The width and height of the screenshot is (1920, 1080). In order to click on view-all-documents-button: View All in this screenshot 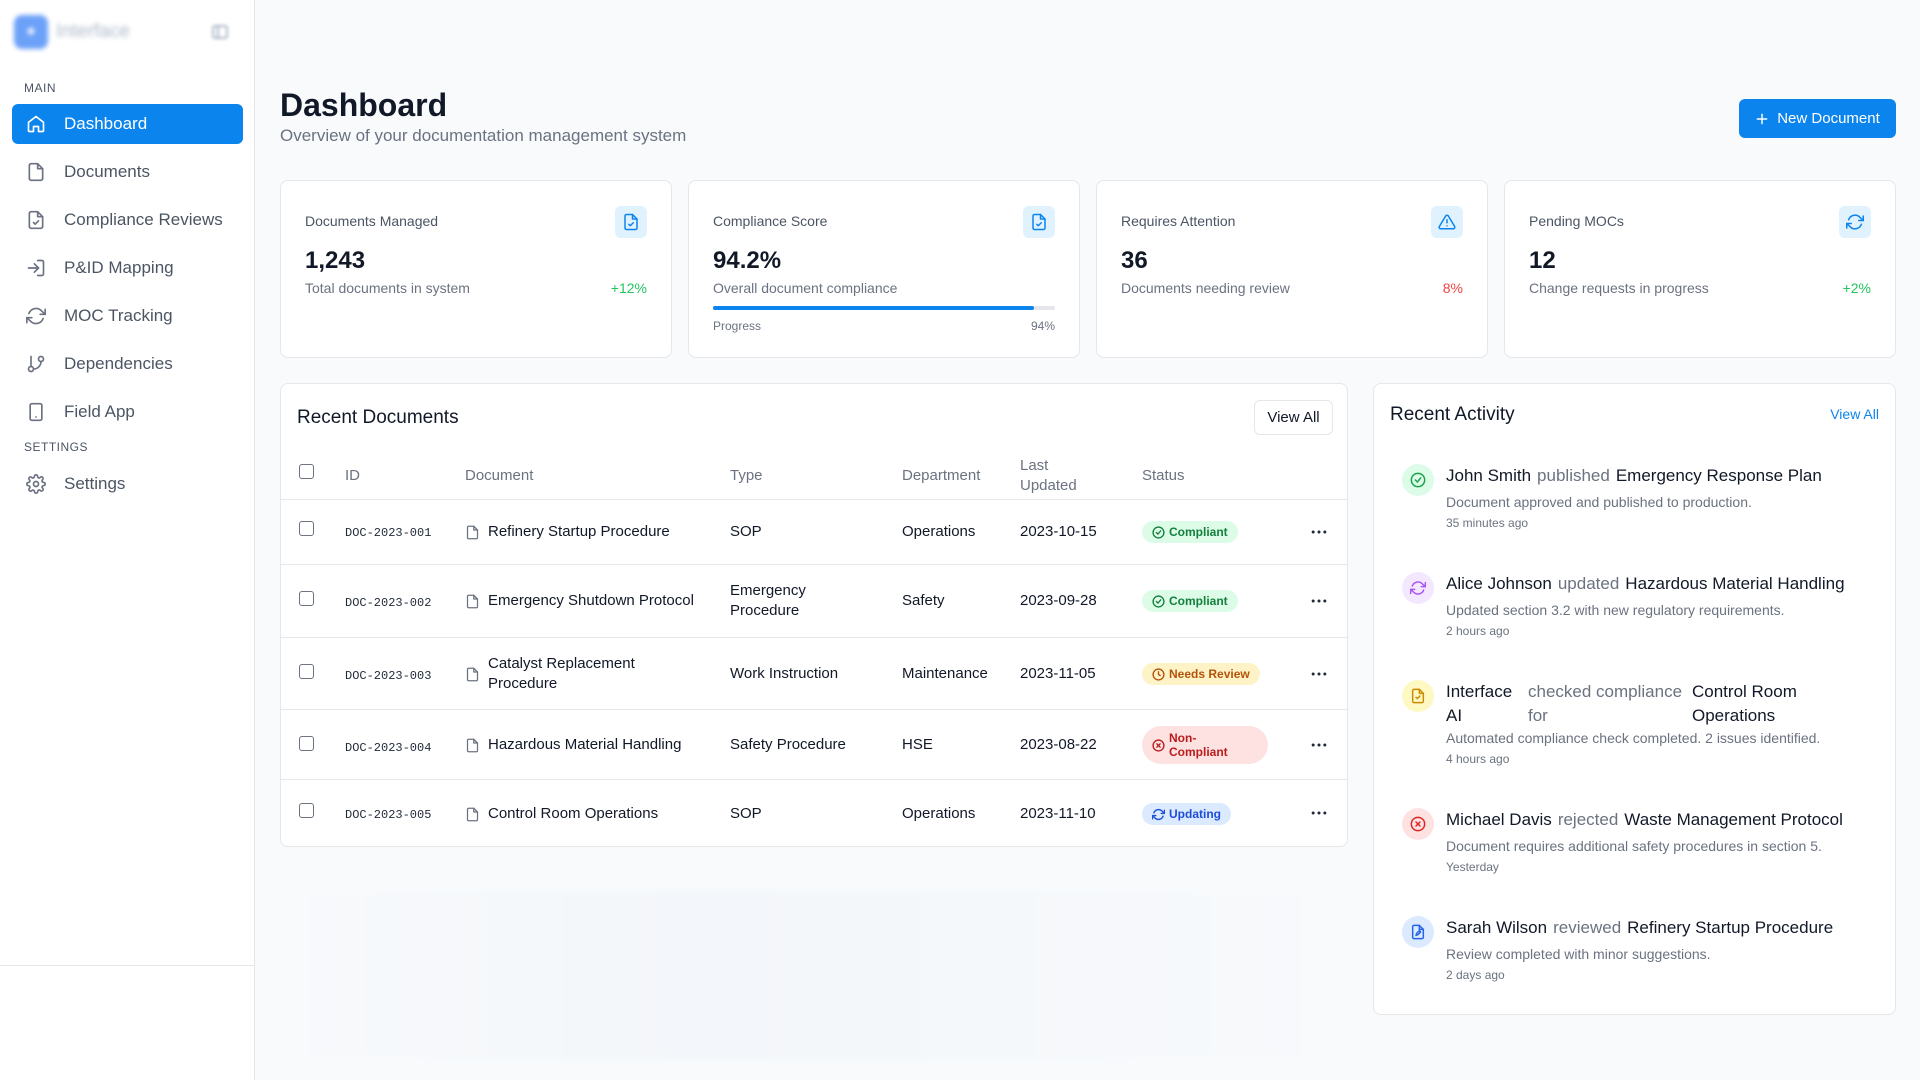, I will do `click(1293, 417)`.